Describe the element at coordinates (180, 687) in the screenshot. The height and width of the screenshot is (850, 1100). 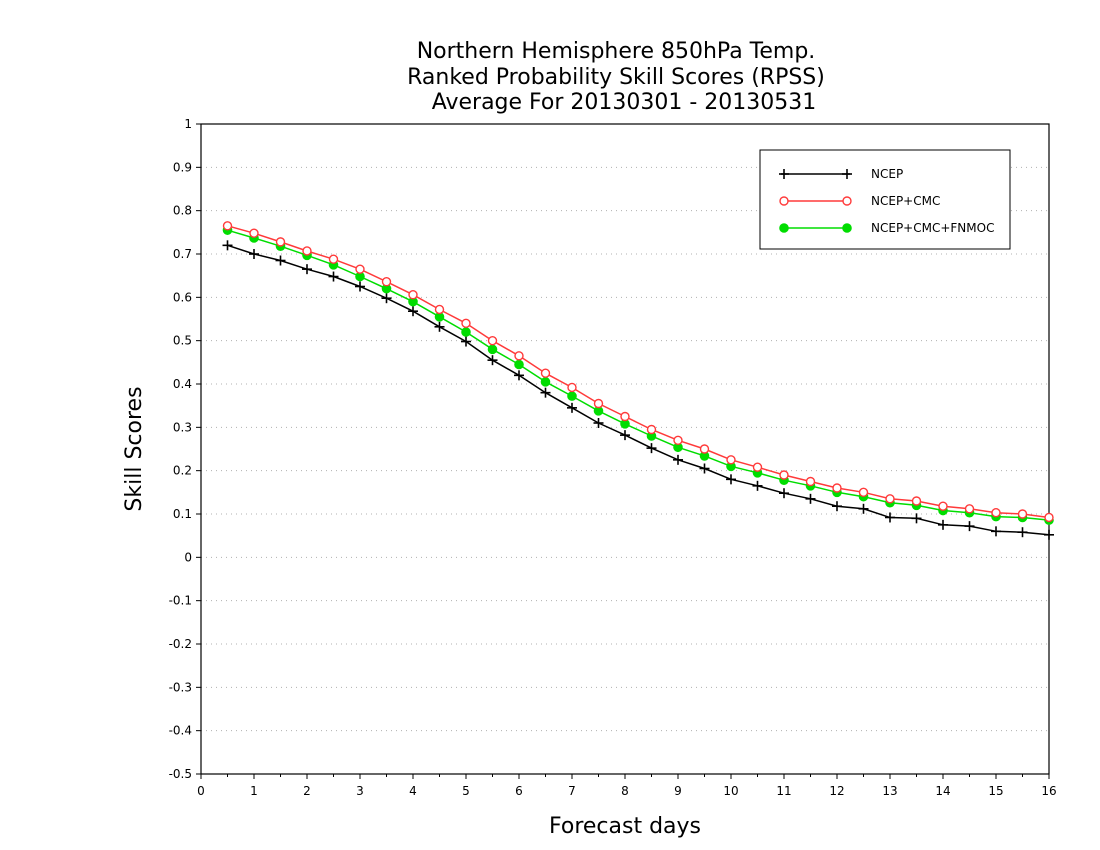
I see `y-tick-label-2: -0.3` at that location.